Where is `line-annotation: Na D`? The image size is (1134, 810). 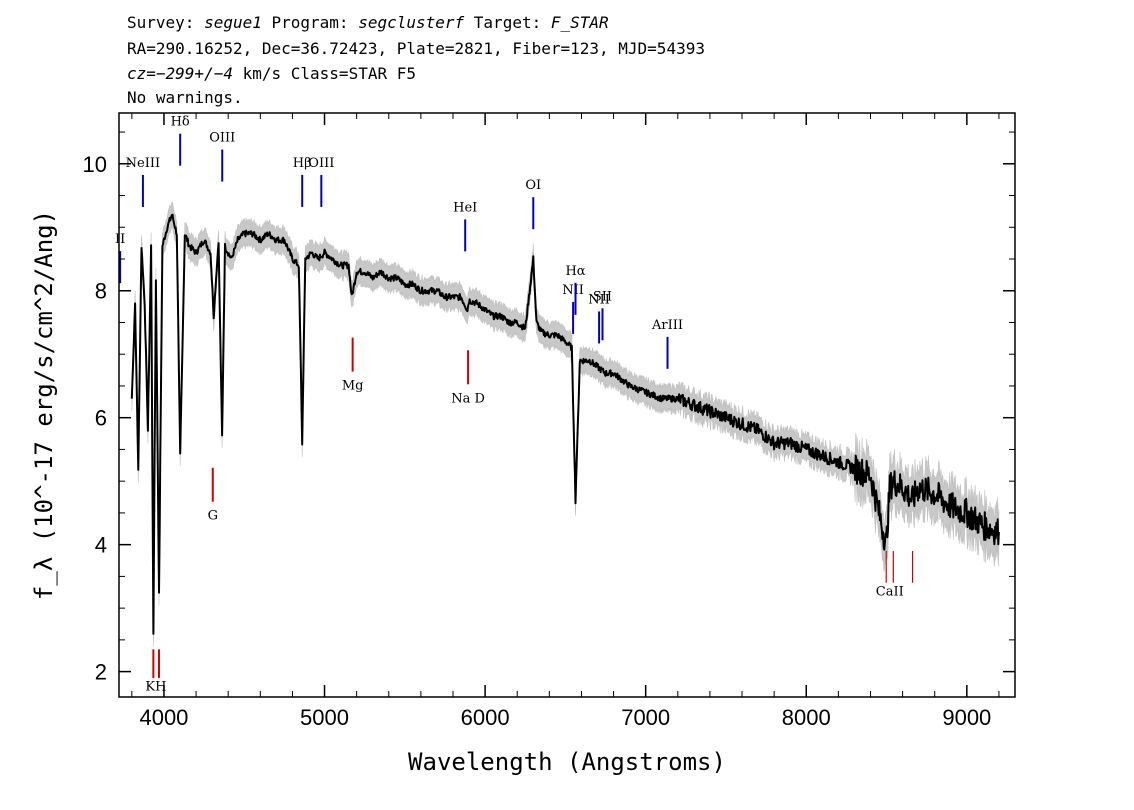 line-annotation: Na D is located at coordinates (468, 378).